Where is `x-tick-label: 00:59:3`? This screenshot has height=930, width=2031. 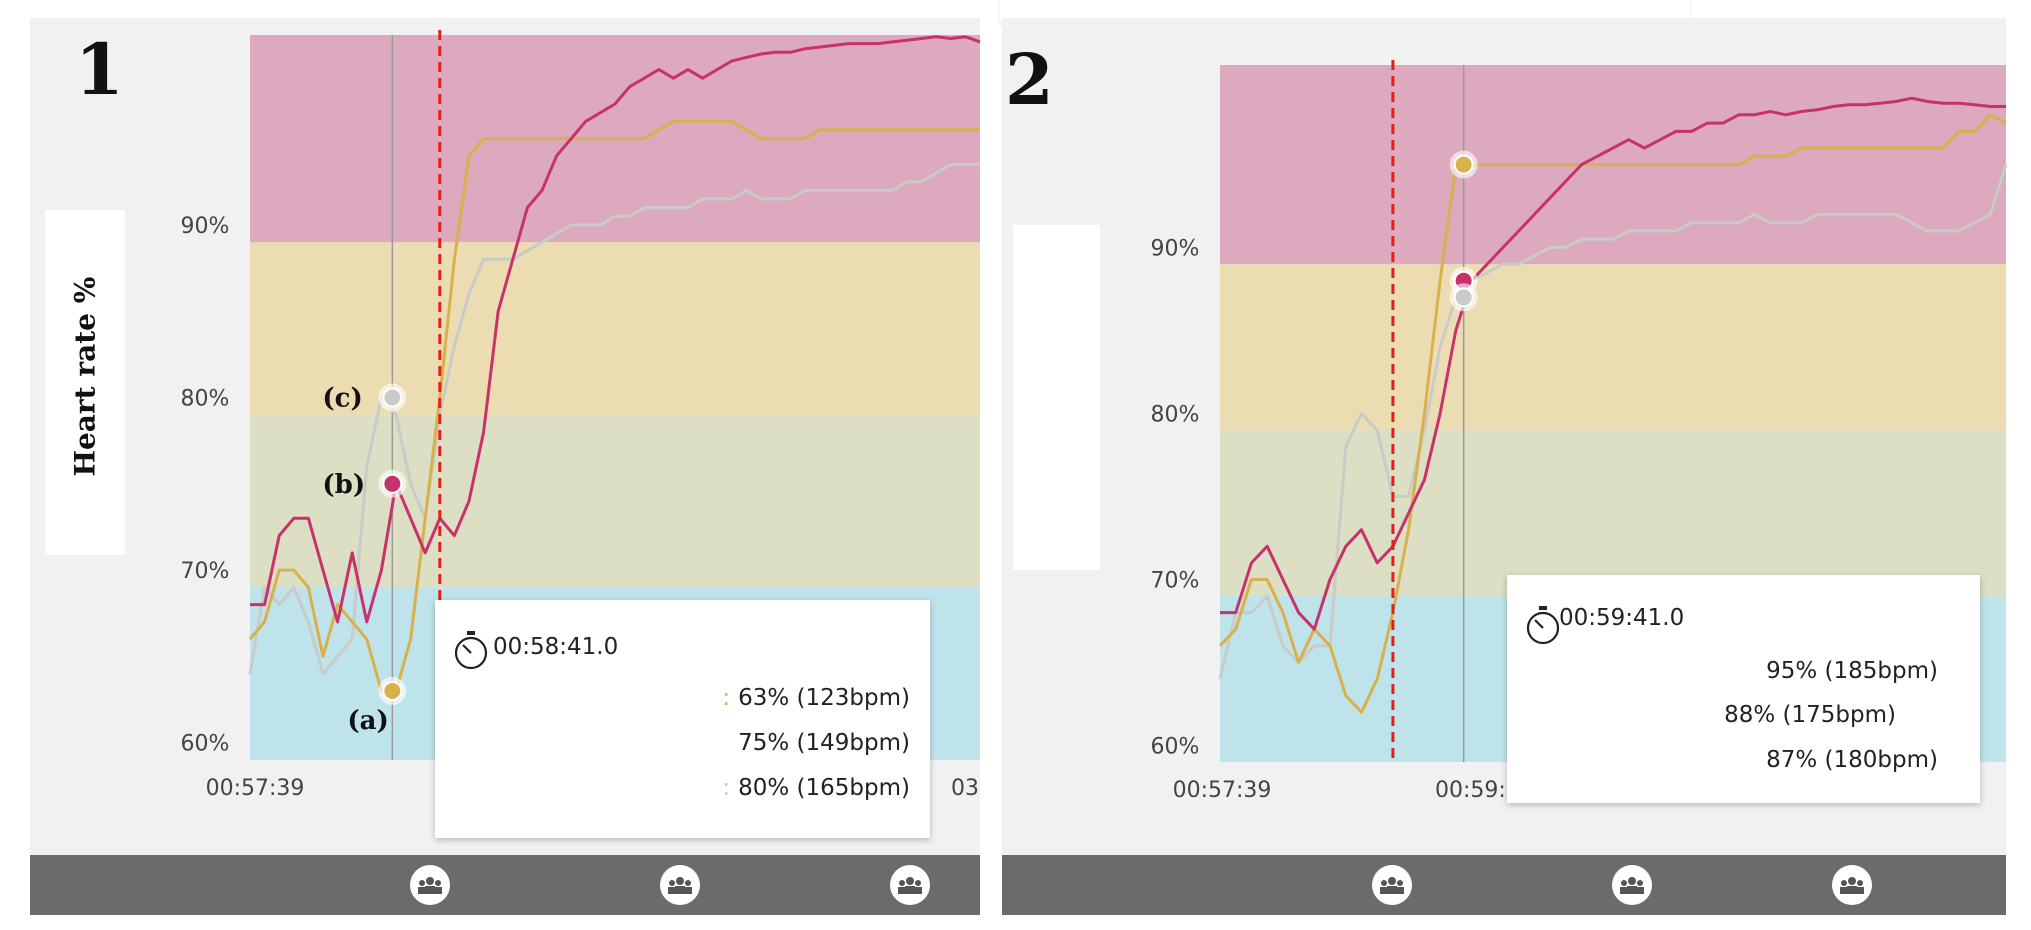
x-tick-label: 00:59:3 is located at coordinates (1477, 790).